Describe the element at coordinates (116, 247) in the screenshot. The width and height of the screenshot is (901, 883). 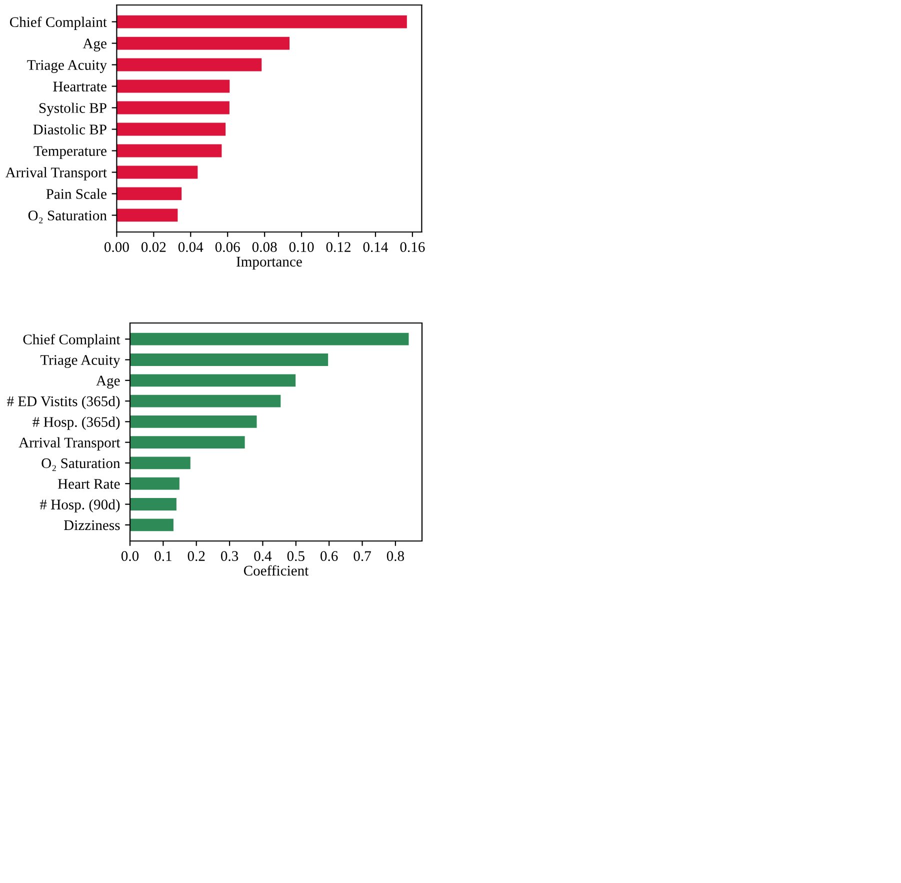
I see `x-tick-label: 0.00` at that location.